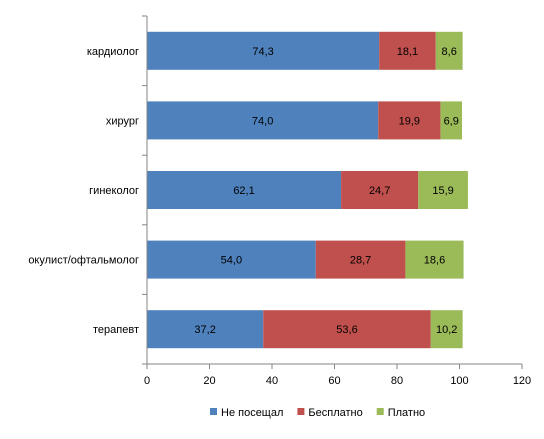 The width and height of the screenshot is (544, 439). I want to click on x-tick-label: 60, so click(334, 381).